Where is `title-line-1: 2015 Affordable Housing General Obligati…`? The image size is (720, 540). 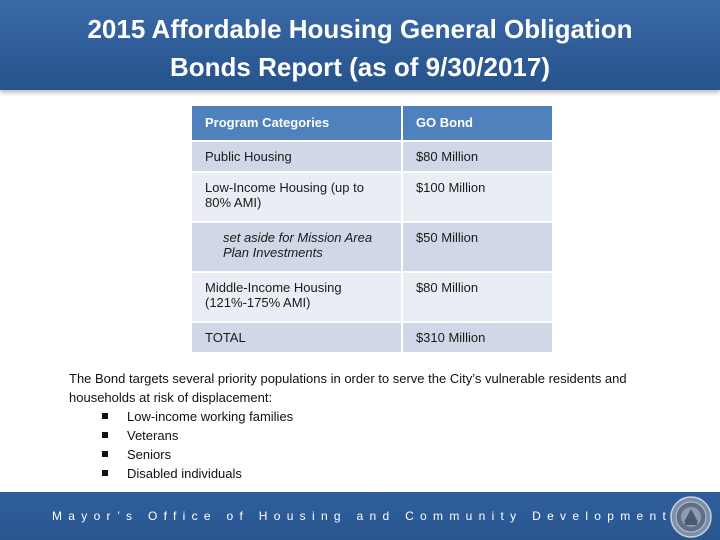 title-line-1: 2015 Affordable Housing General Obligati… is located at coordinates (360, 29).